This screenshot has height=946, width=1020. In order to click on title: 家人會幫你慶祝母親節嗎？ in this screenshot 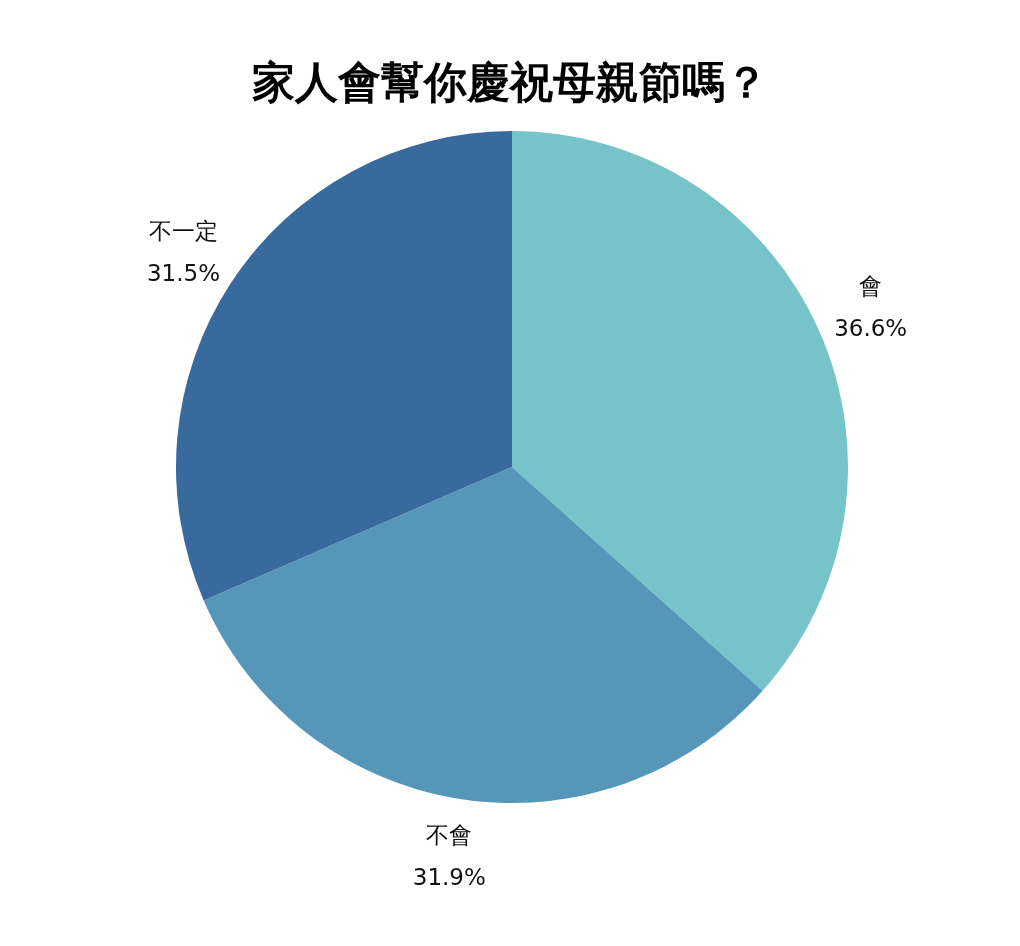, I will do `click(510, 82)`.